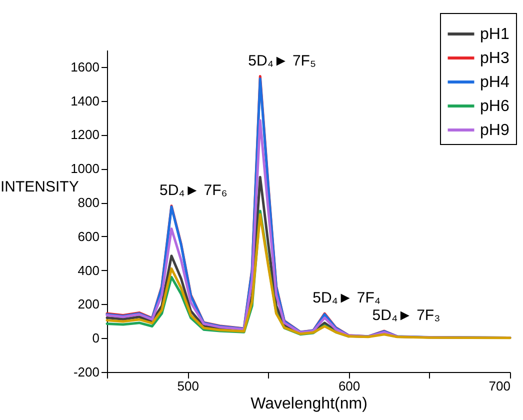 The height and width of the screenshot is (420, 523). I want to click on x-tick-label: 600, so click(349, 386).